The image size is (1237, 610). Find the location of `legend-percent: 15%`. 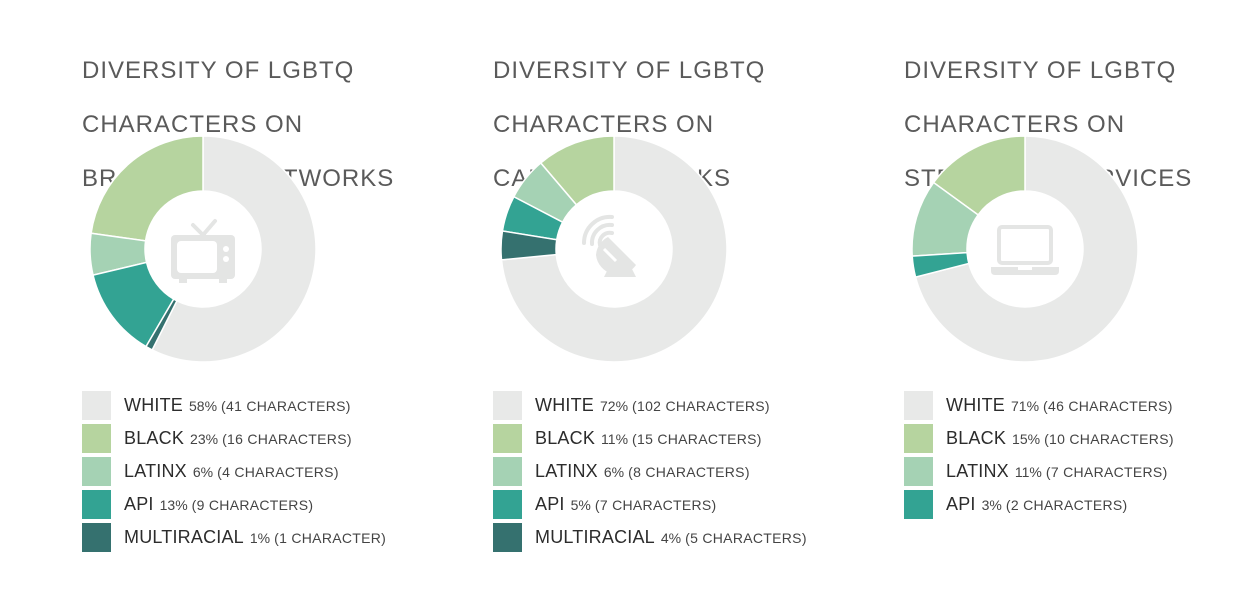

legend-percent: 15% is located at coordinates (1026, 438).